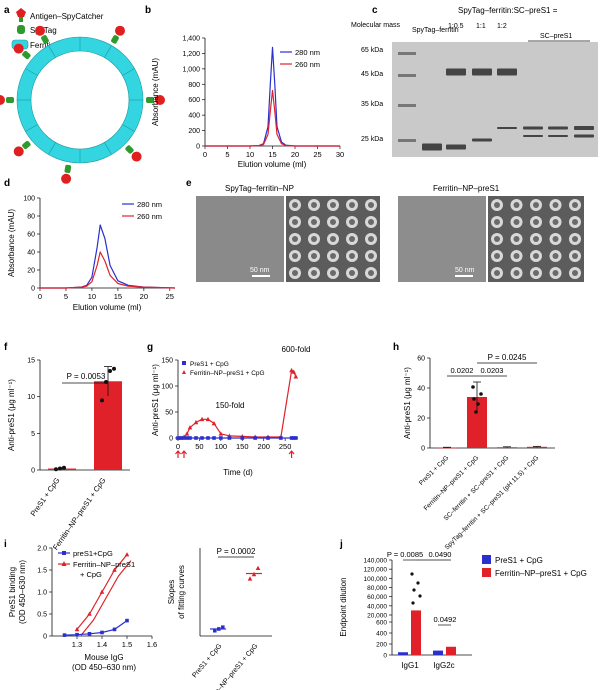 The height and width of the screenshot is (690, 600). What do you see at coordinates (31, 253) in the screenshot?
I see `d-ytick-label: 40` at bounding box center [31, 253].